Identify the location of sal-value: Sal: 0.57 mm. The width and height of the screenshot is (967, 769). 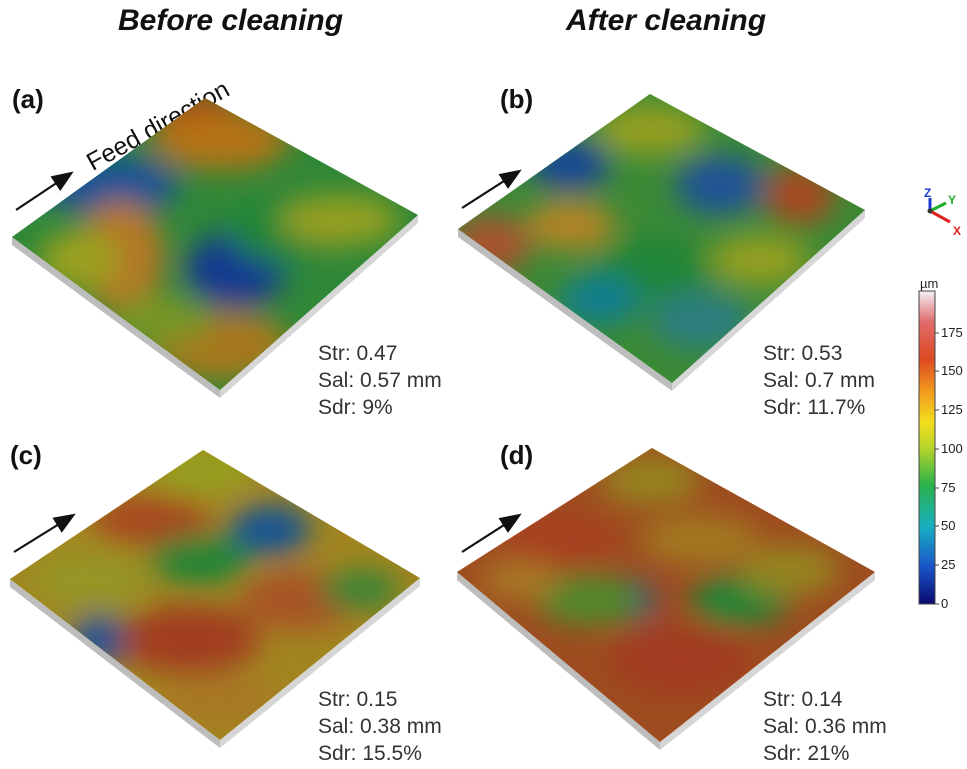
(380, 380).